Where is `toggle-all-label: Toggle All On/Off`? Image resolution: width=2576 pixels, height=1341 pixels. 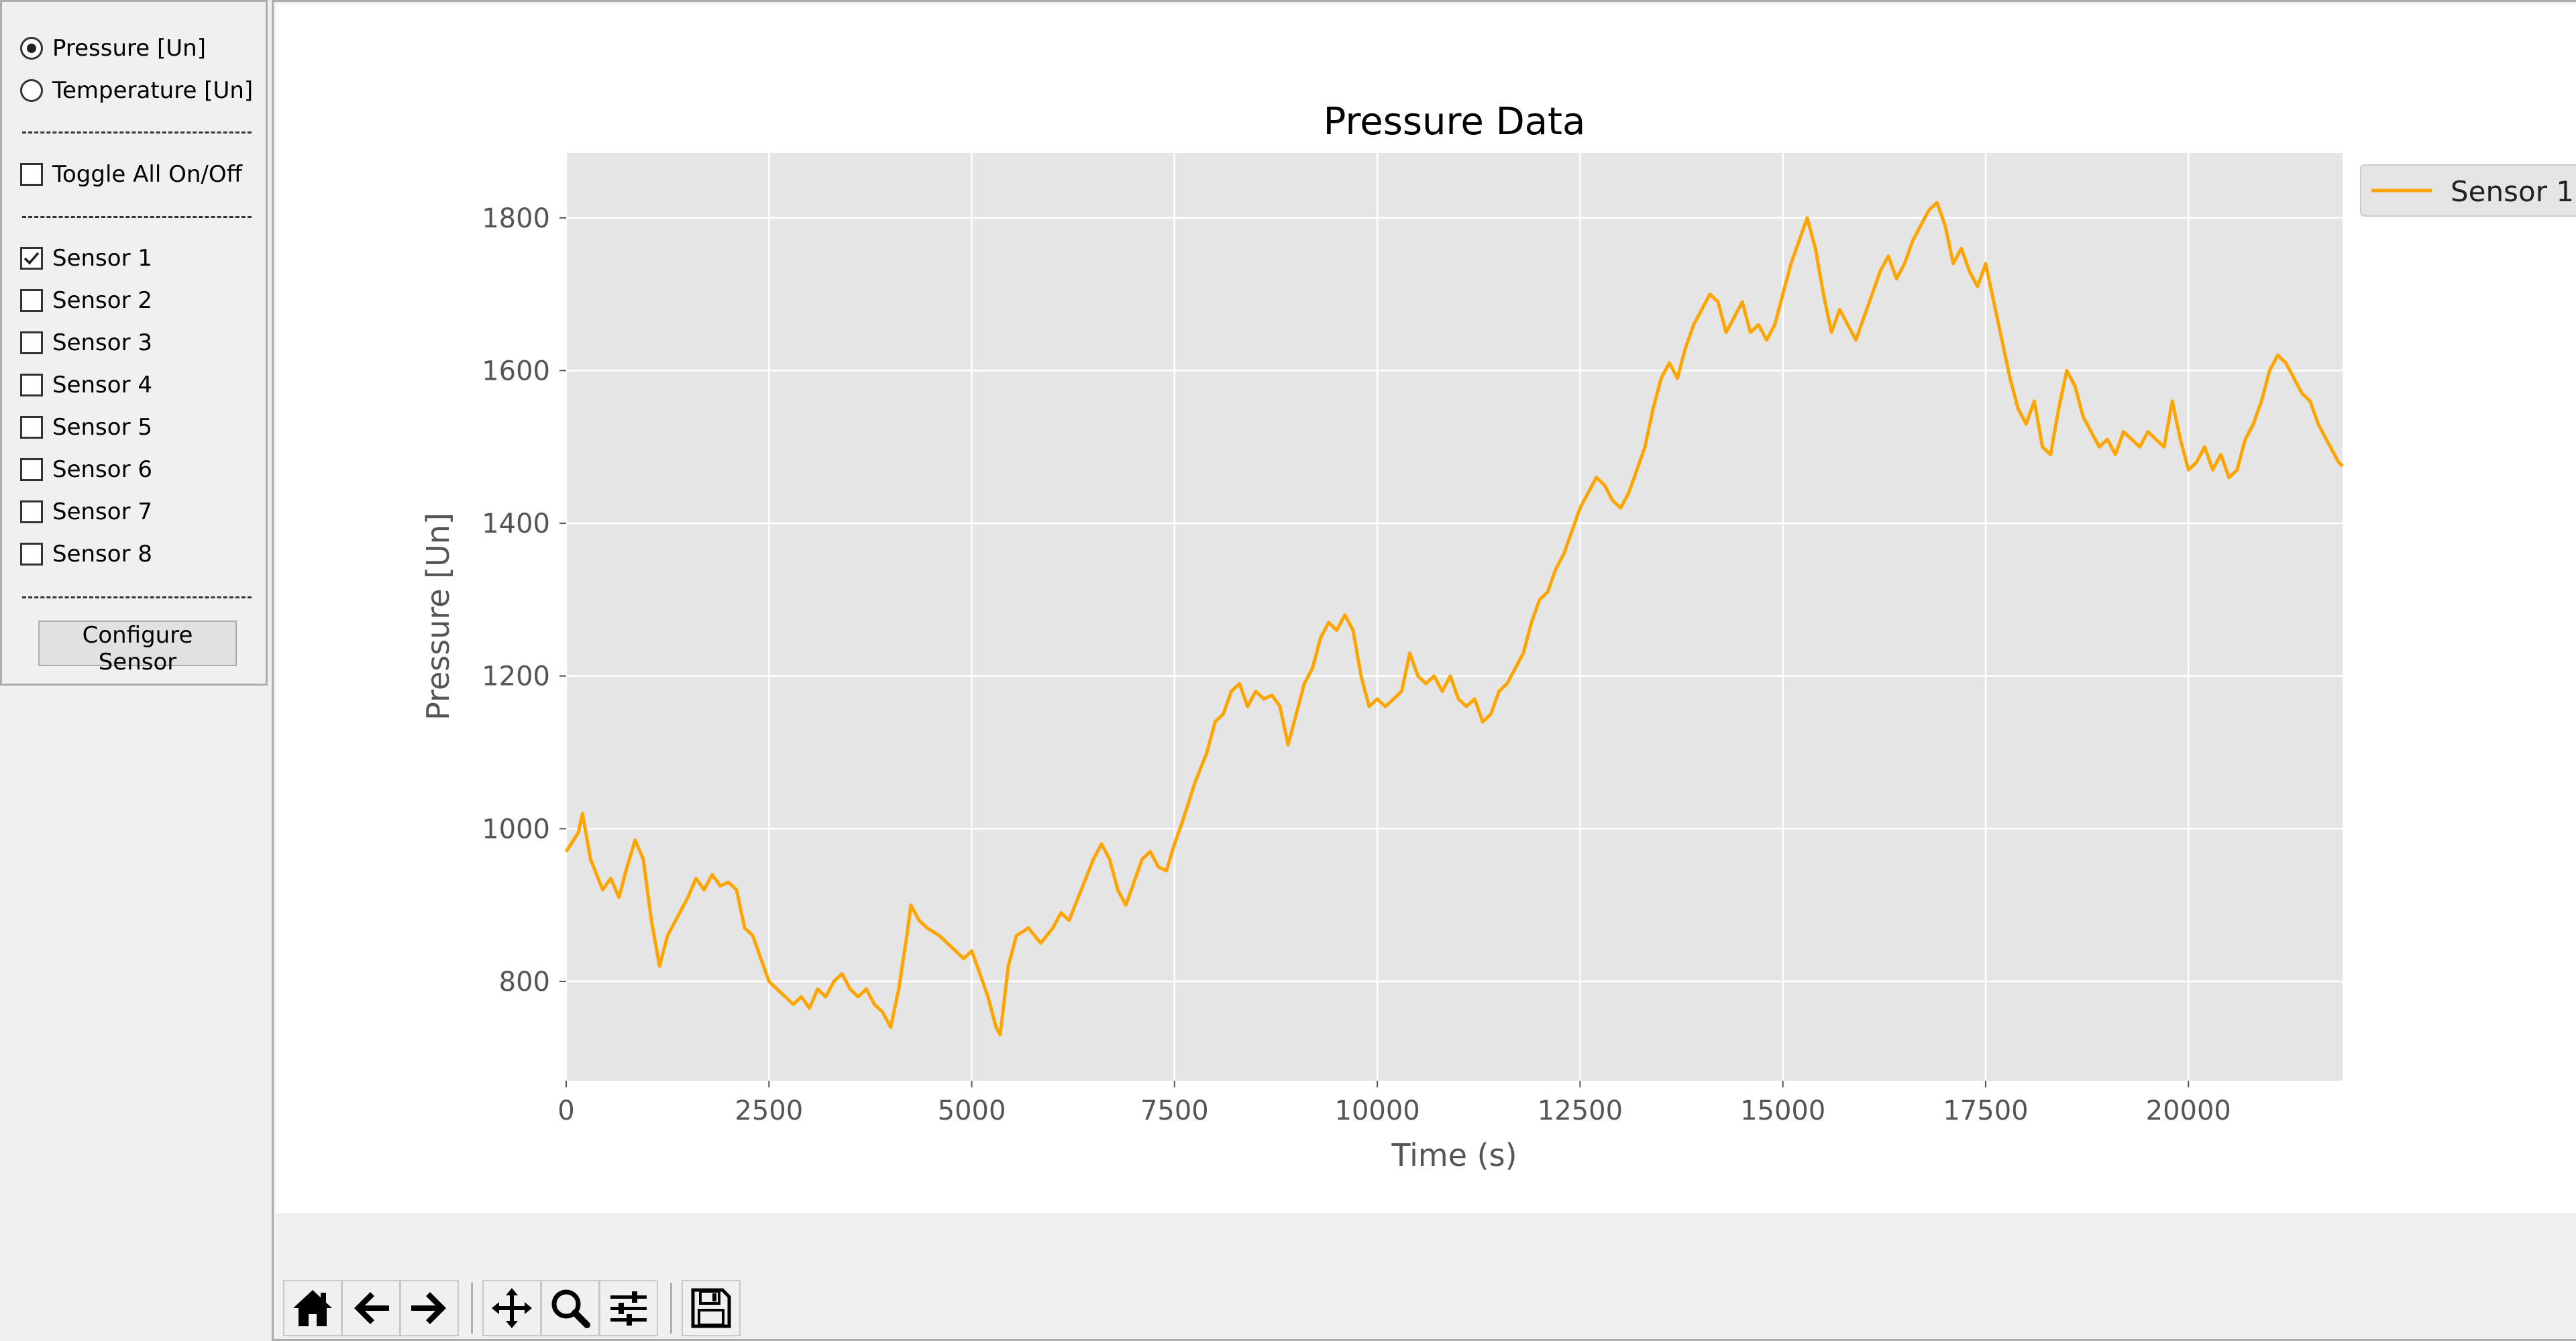
toggle-all-label: Toggle All On/Off is located at coordinates (147, 174).